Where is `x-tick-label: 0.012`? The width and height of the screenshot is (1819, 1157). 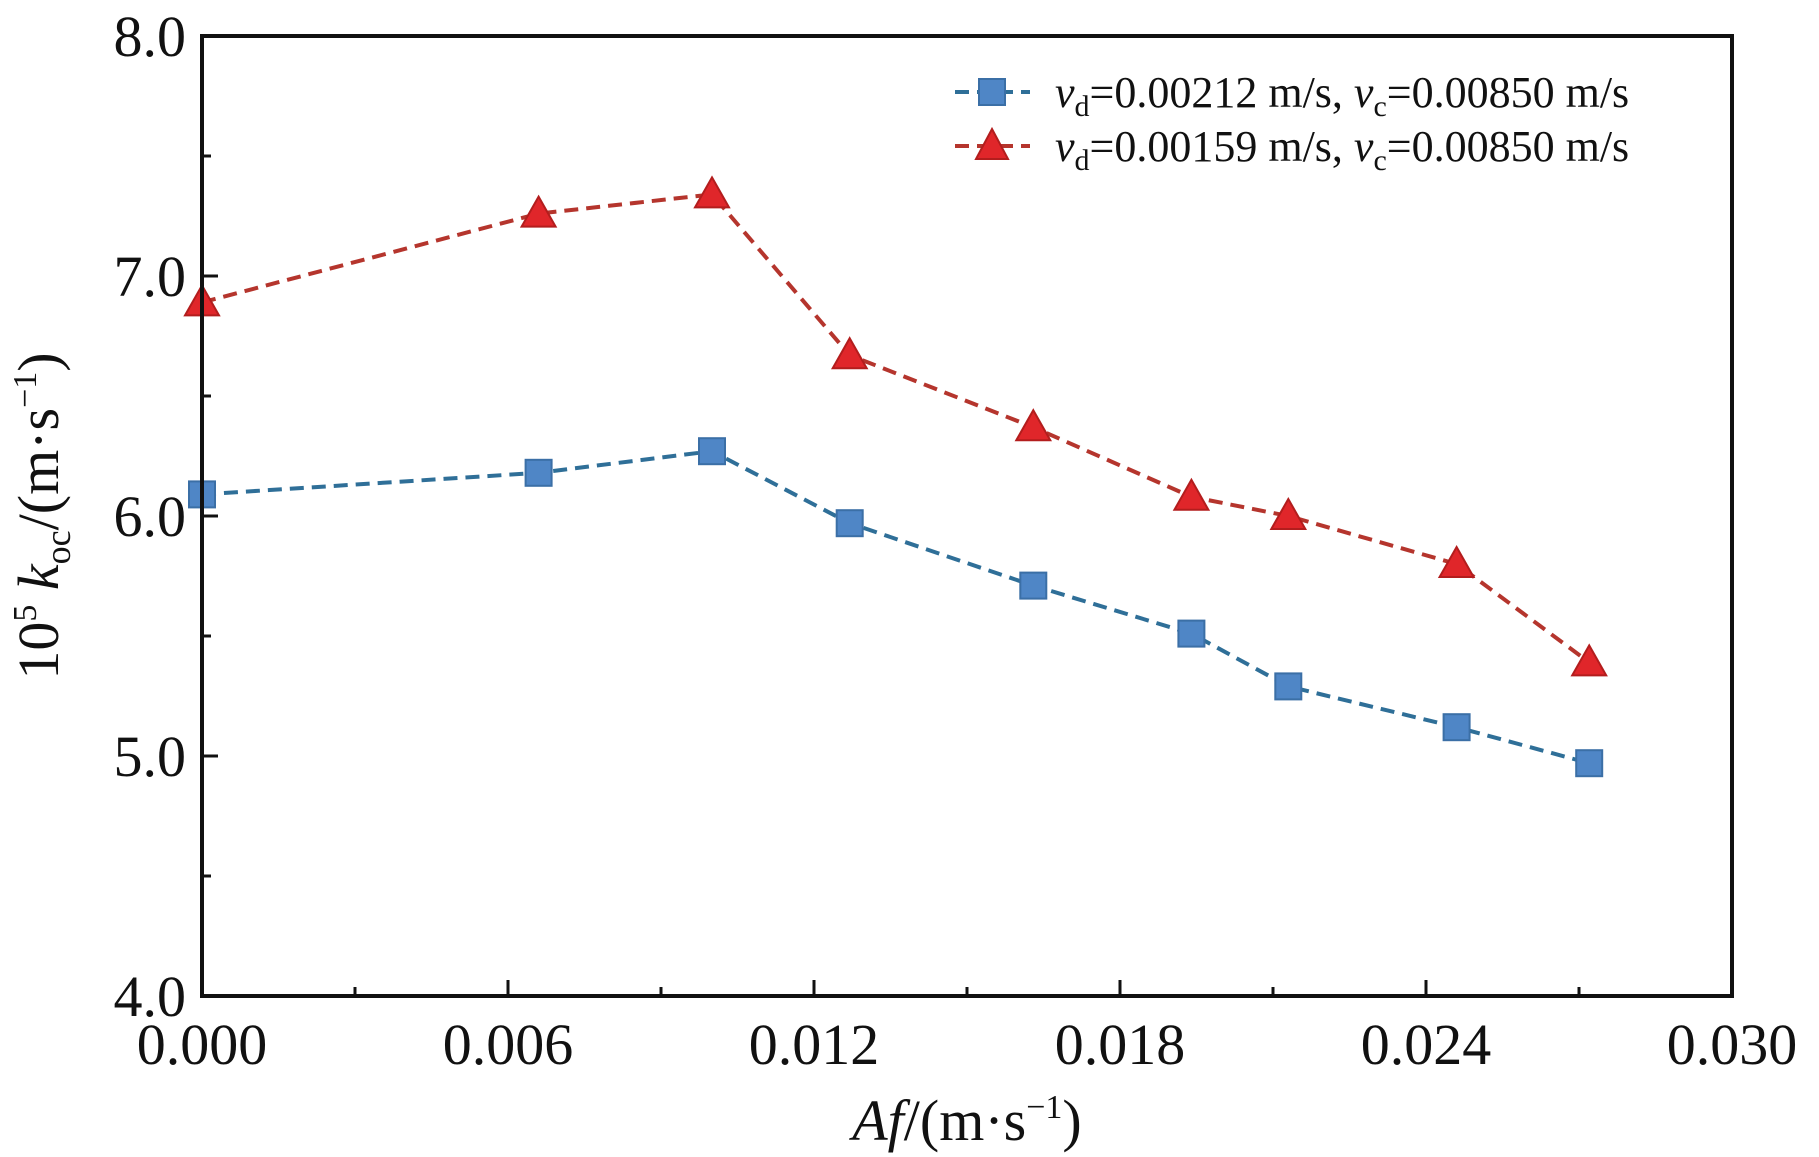
x-tick-label: 0.012 is located at coordinates (814, 1044).